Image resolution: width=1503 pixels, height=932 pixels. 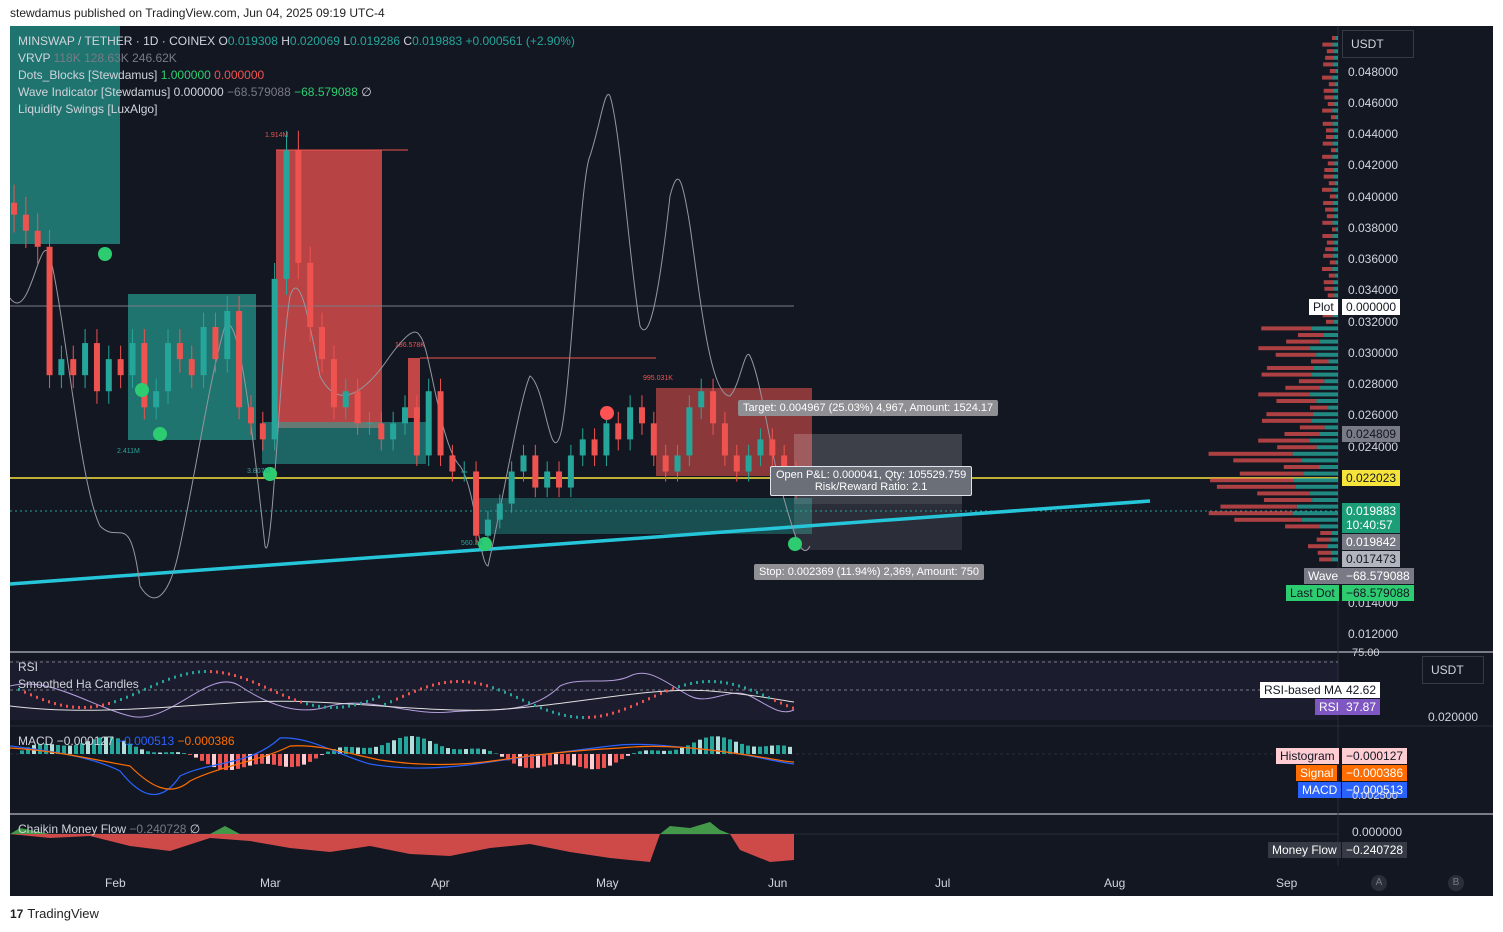 I want to click on log-scale-button: B, so click(x=1456, y=883).